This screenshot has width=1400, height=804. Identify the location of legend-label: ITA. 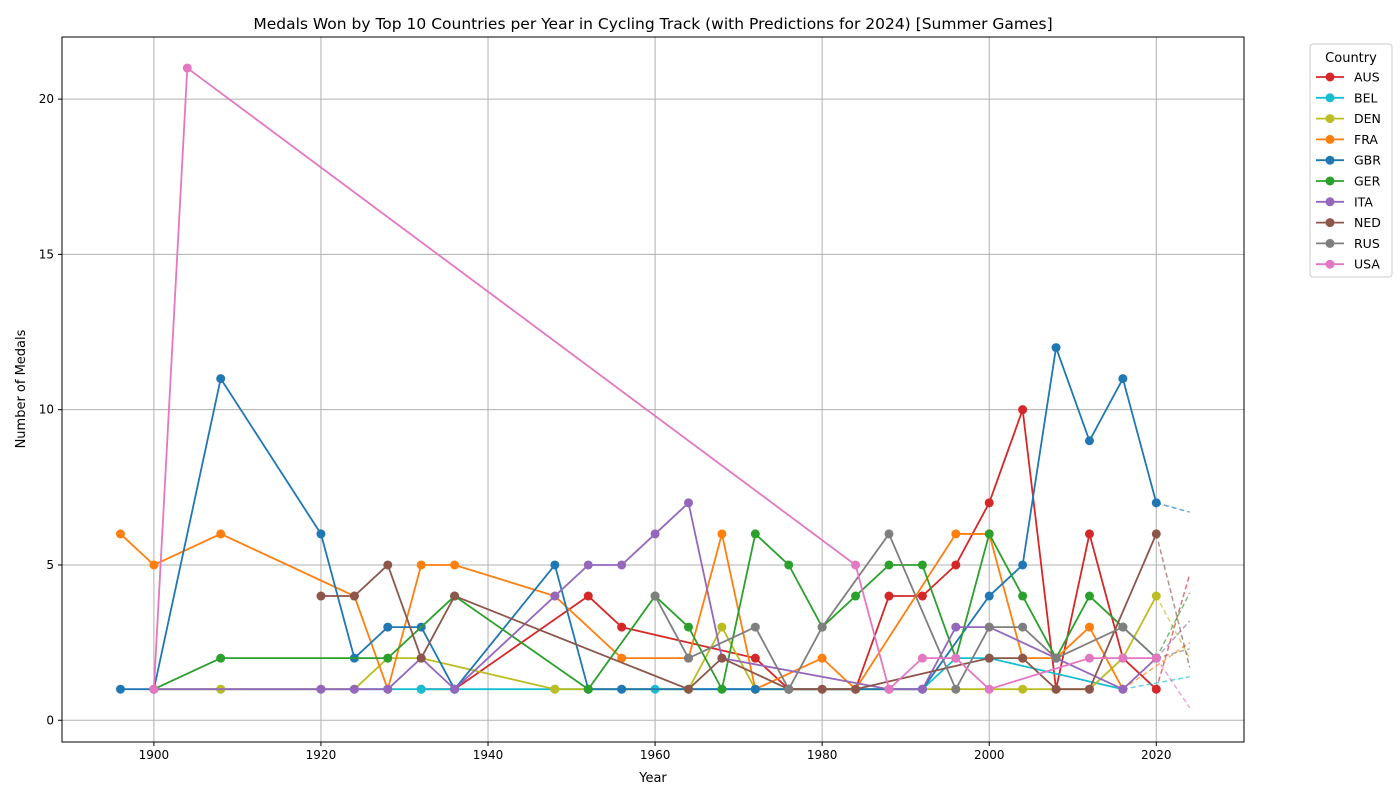
(1363, 201).